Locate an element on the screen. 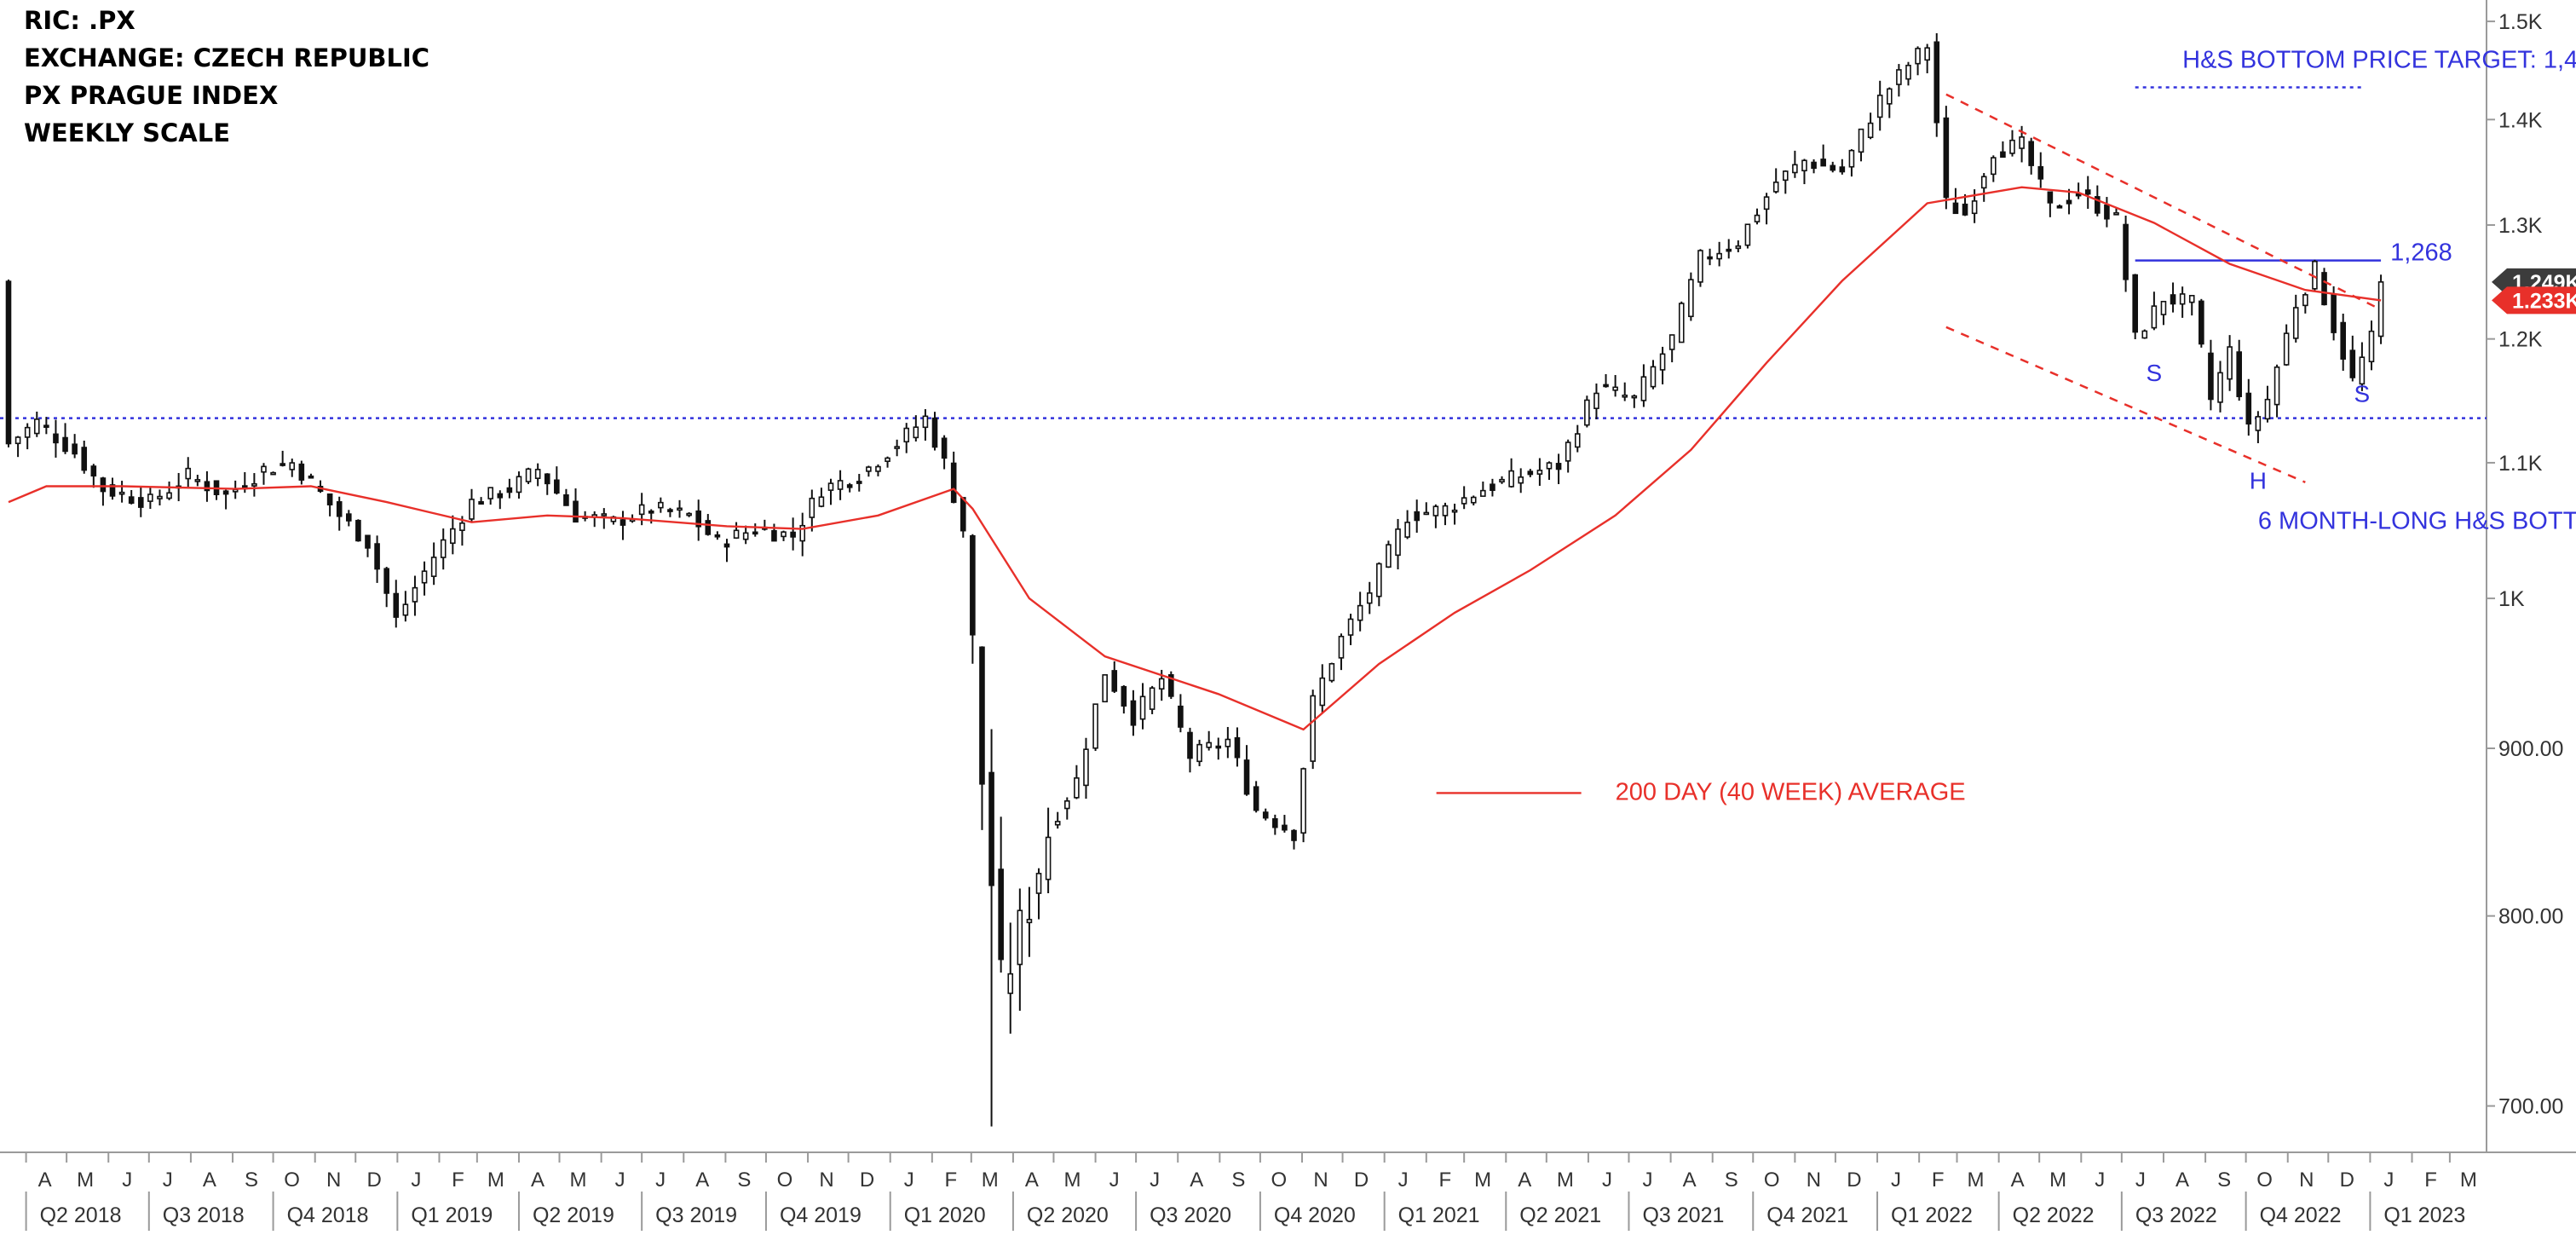 The image size is (2576, 1235). x-month-tick-label: S is located at coordinates (1238, 1181).